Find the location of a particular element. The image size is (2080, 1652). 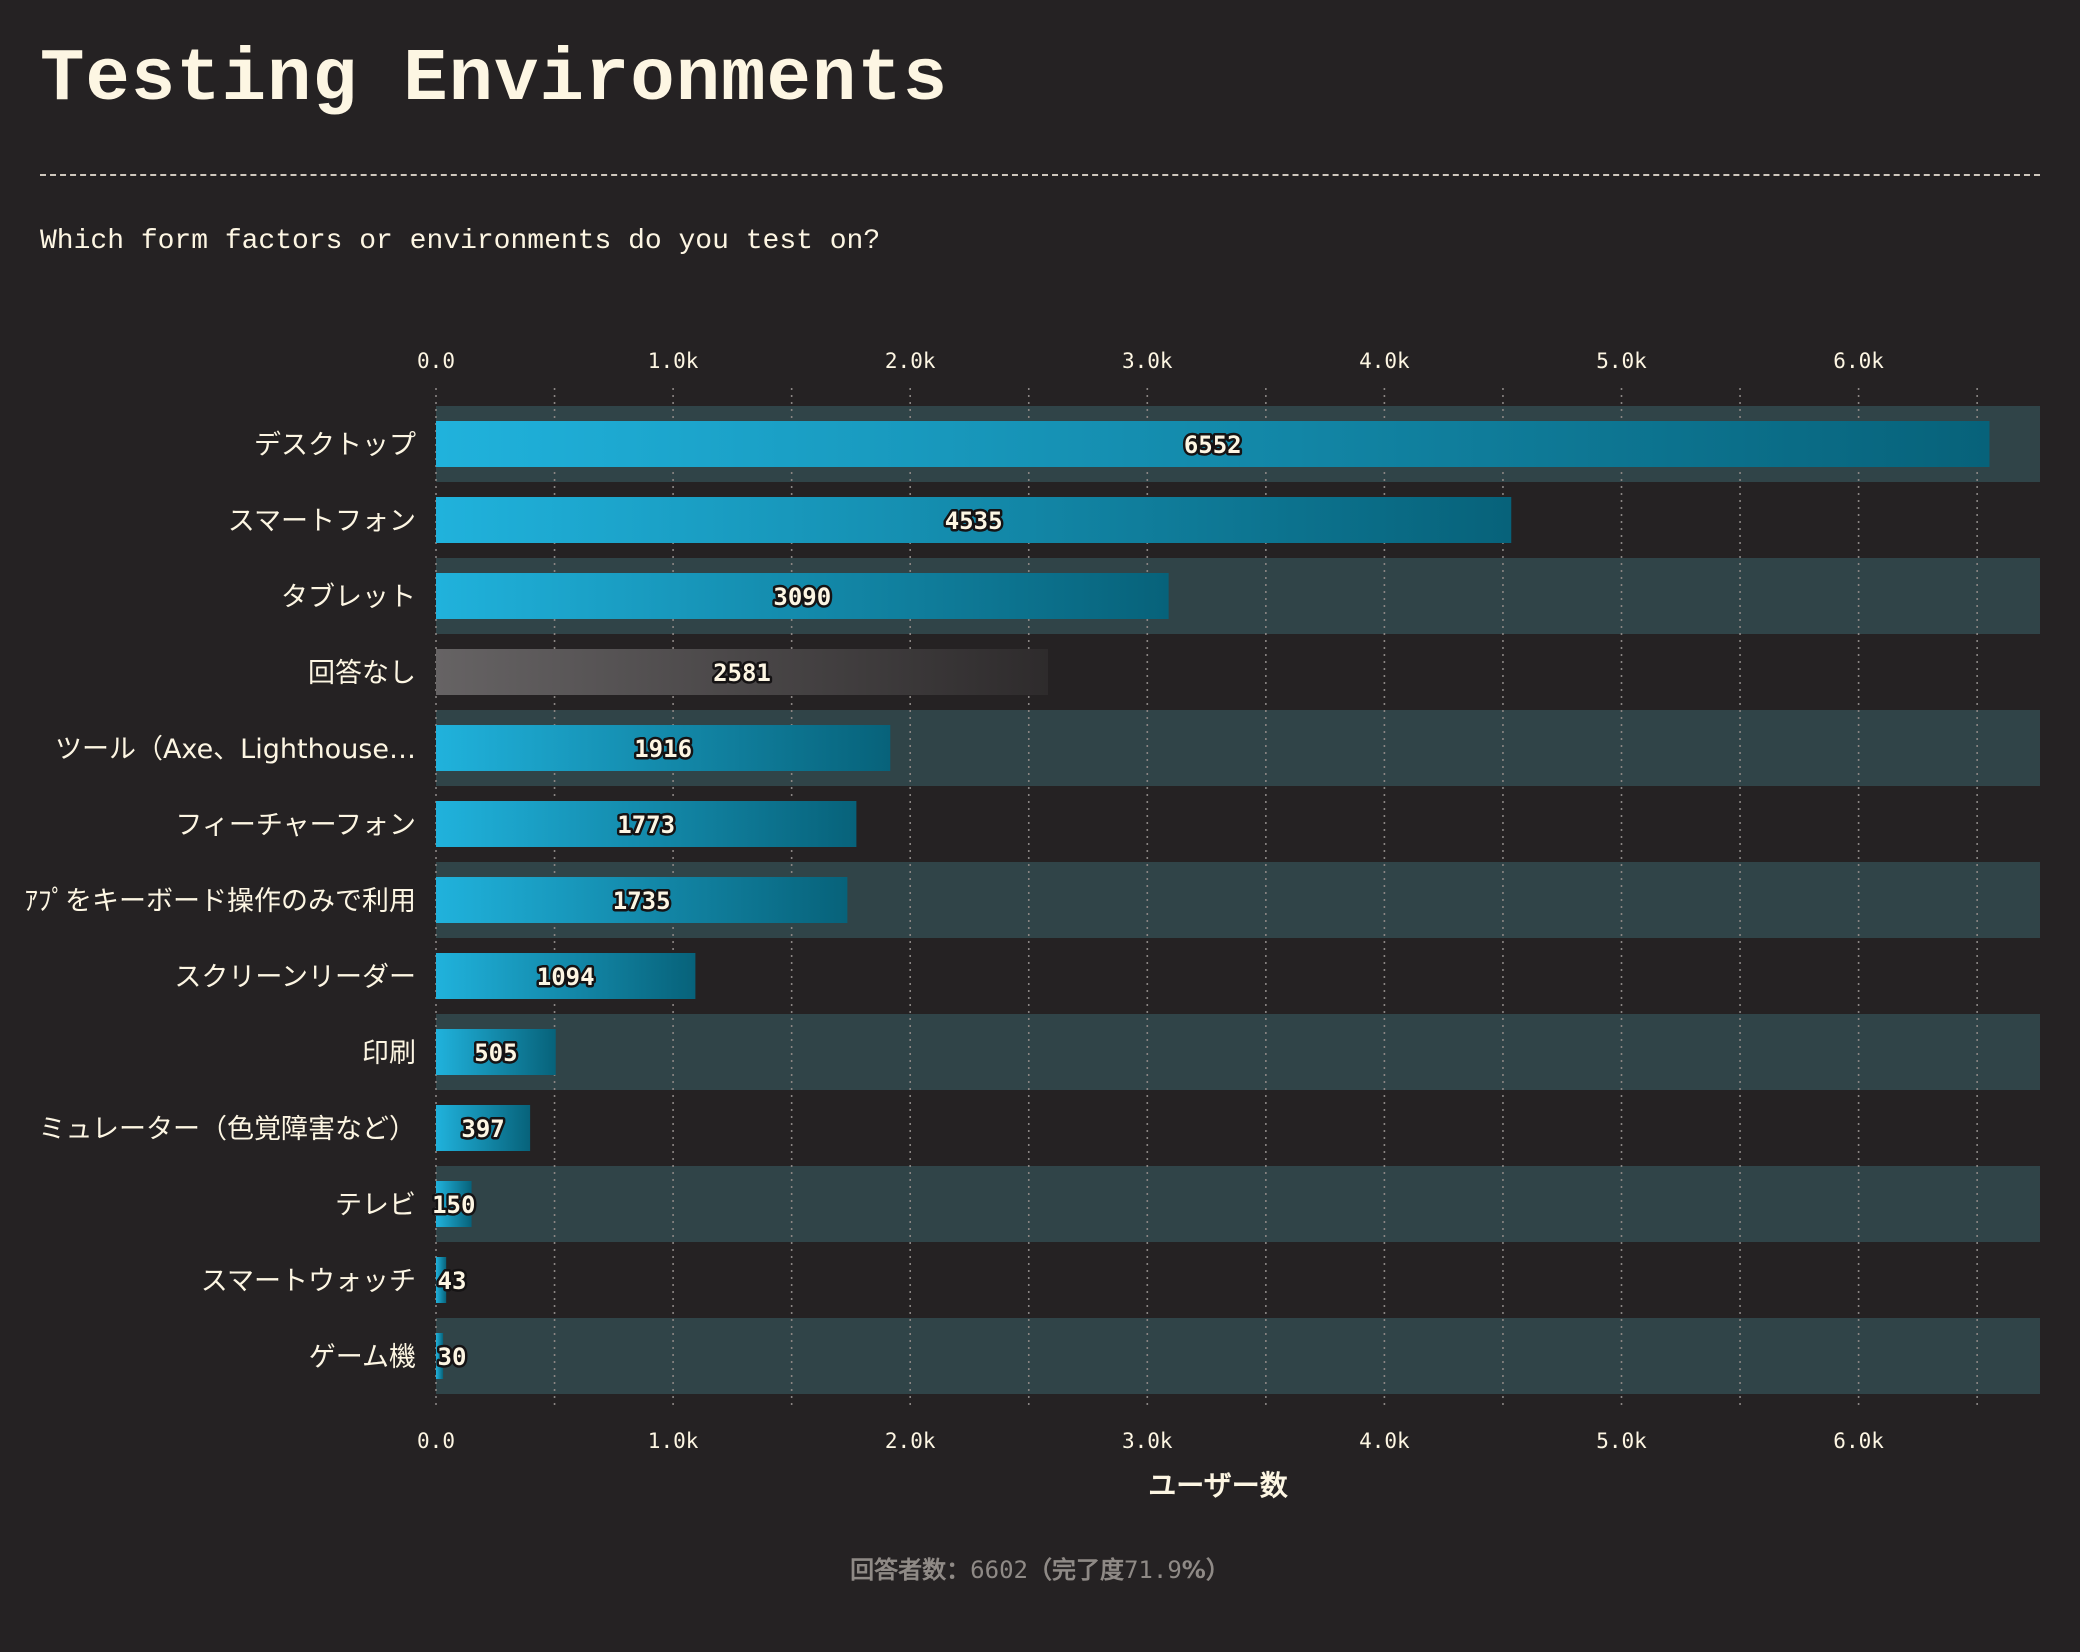

x-tick-label-bottom: 3.0k is located at coordinates (1147, 1441).